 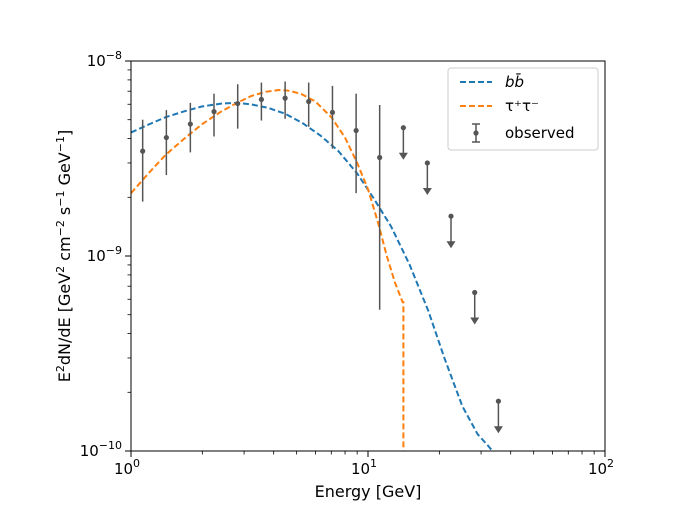 I want to click on y-axis-label: E2dN/dE [GeV2 cm−2 s−1 GeV−1], so click(x=64, y=256).